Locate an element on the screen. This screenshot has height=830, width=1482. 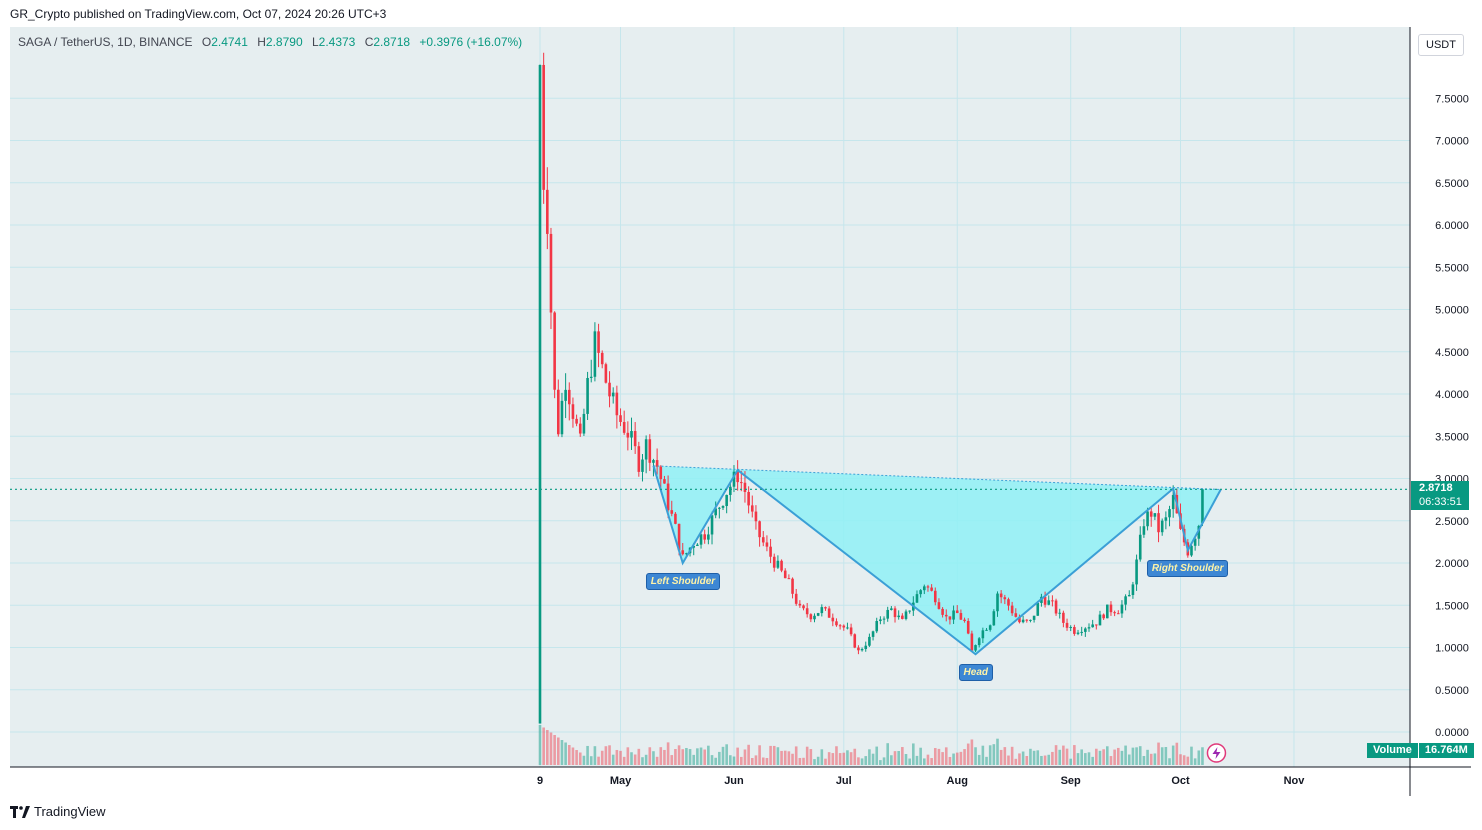
volume-indicator-tag: Volume 16.764M is located at coordinates (1420, 750).